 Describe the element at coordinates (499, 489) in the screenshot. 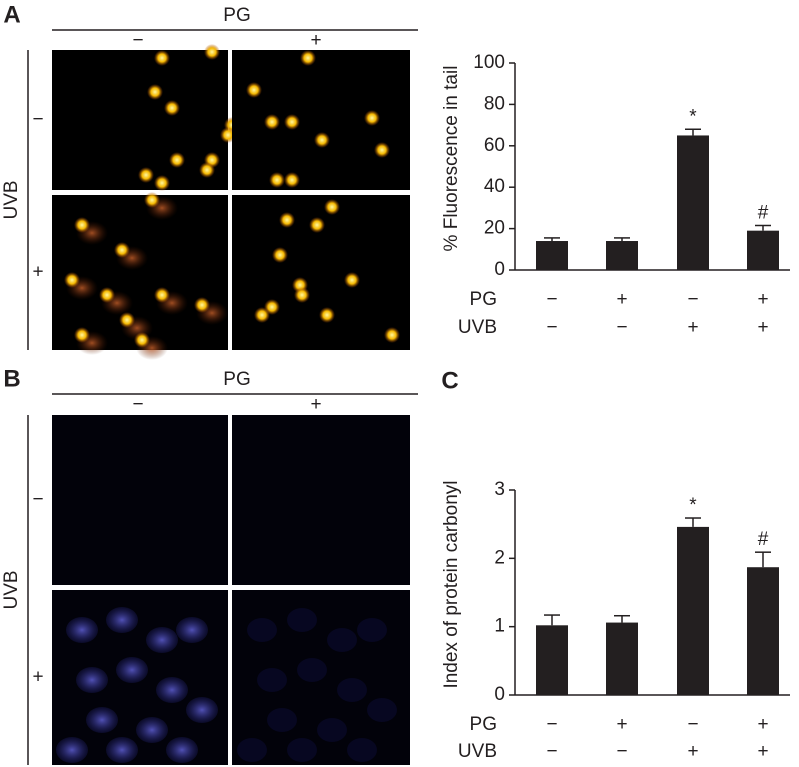

I see `y-tick-label: 3` at that location.